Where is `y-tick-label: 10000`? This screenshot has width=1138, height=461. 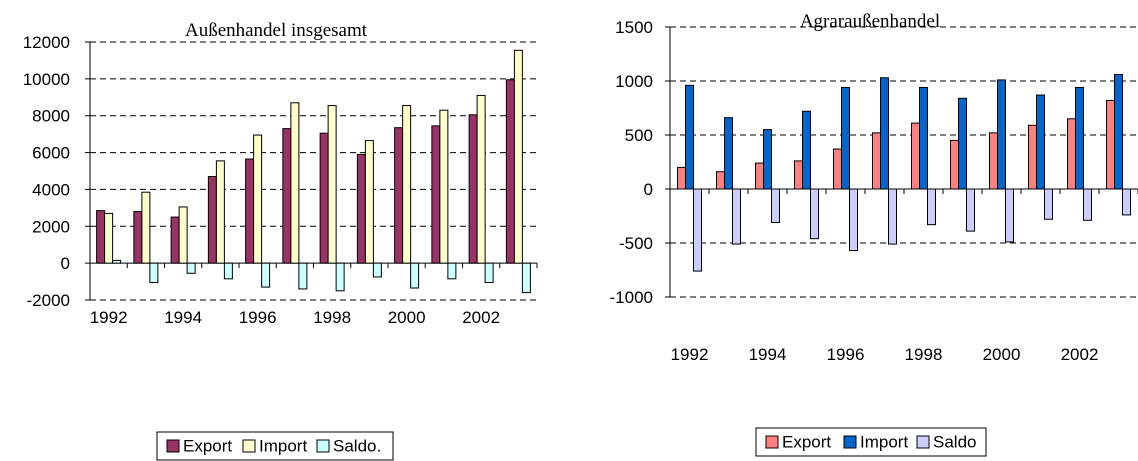
y-tick-label: 10000 is located at coordinates (46, 79).